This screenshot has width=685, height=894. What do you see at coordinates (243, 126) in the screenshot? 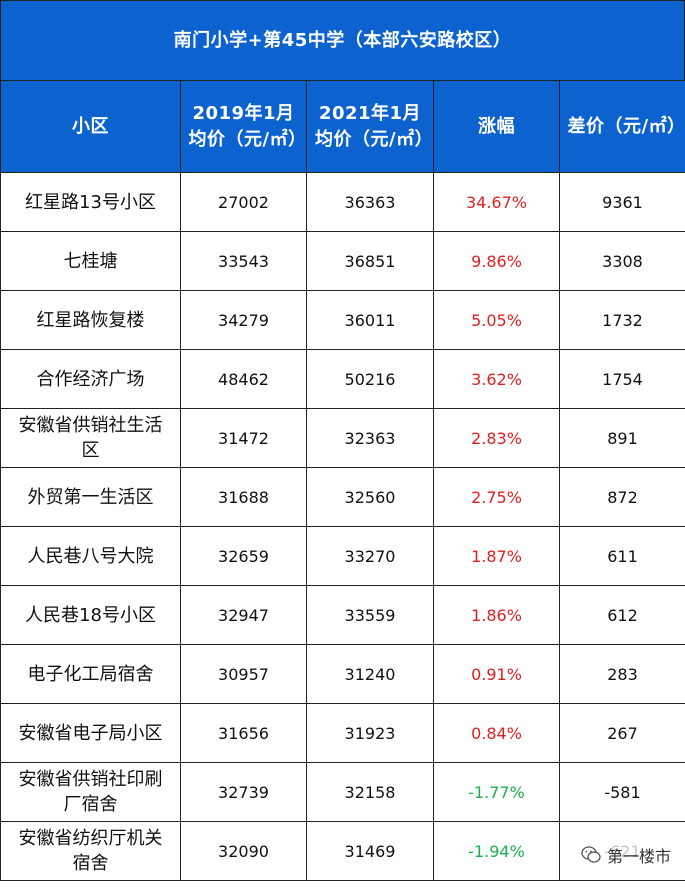
I see `header-price-2019: 2019年1月均价（元/㎡）` at bounding box center [243, 126].